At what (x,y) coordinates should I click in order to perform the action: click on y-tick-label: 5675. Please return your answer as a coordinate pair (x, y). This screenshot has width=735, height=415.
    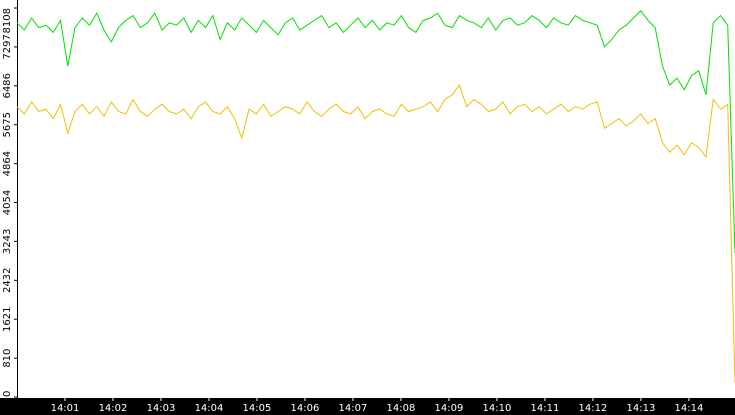
    Looking at the image, I should click on (7, 124).